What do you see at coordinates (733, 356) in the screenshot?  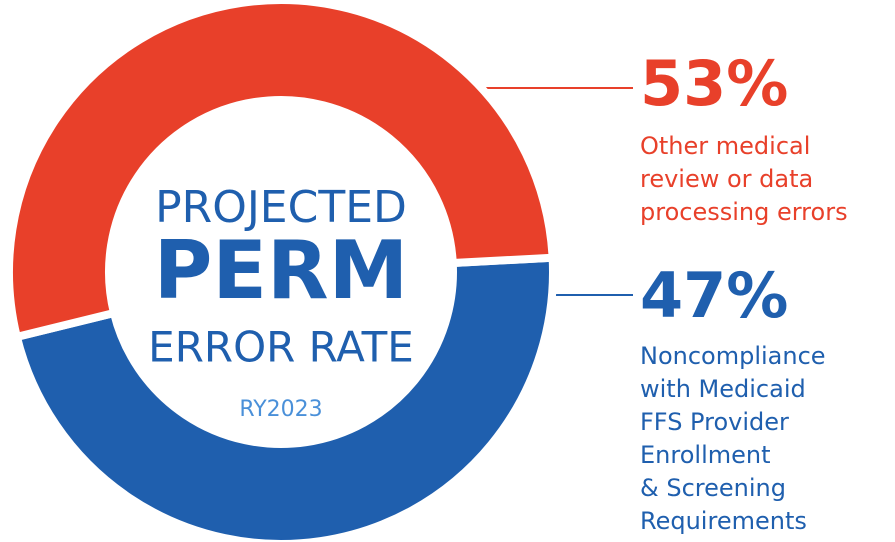 I see `category-label: Noncompliance` at bounding box center [733, 356].